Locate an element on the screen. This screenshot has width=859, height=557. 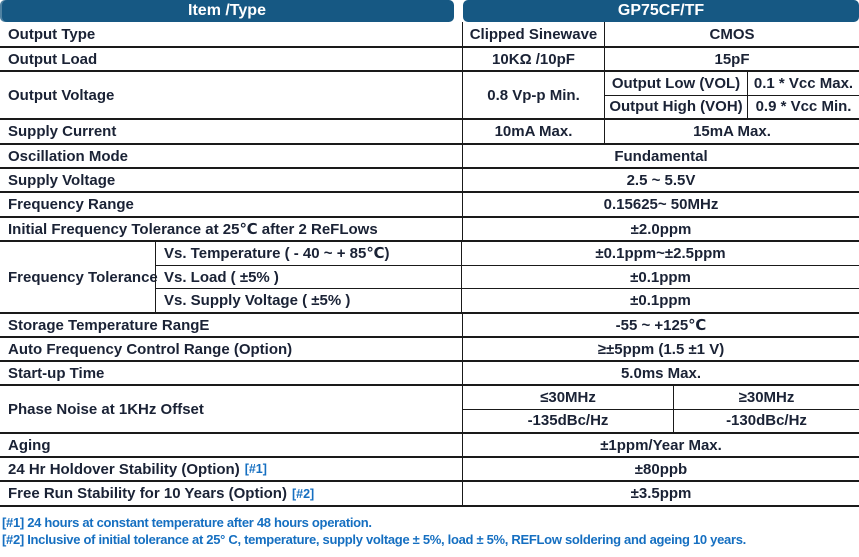
phase-noise-subtable: ≤30MHz ≥30MHz -135dBc/Hz -130dBc/Hz is located at coordinates (660, 409).